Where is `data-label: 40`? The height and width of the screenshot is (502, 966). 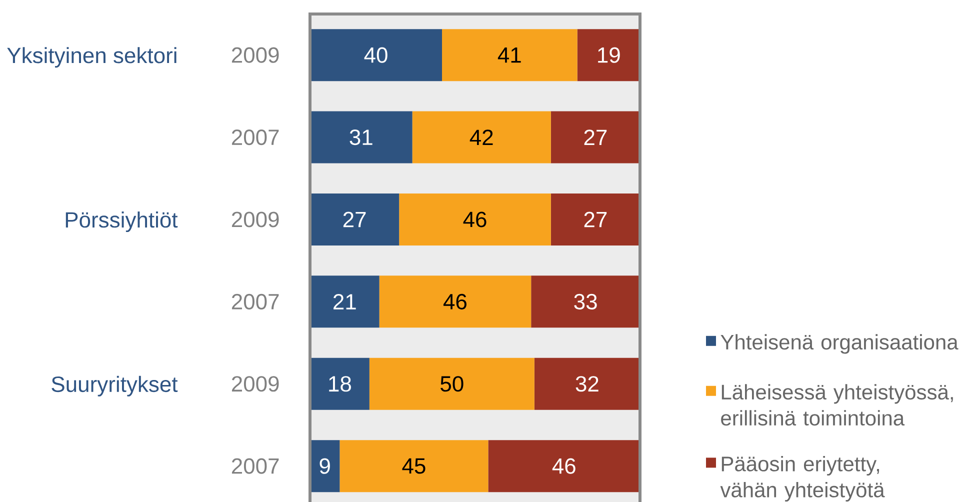 data-label: 40 is located at coordinates (376, 55).